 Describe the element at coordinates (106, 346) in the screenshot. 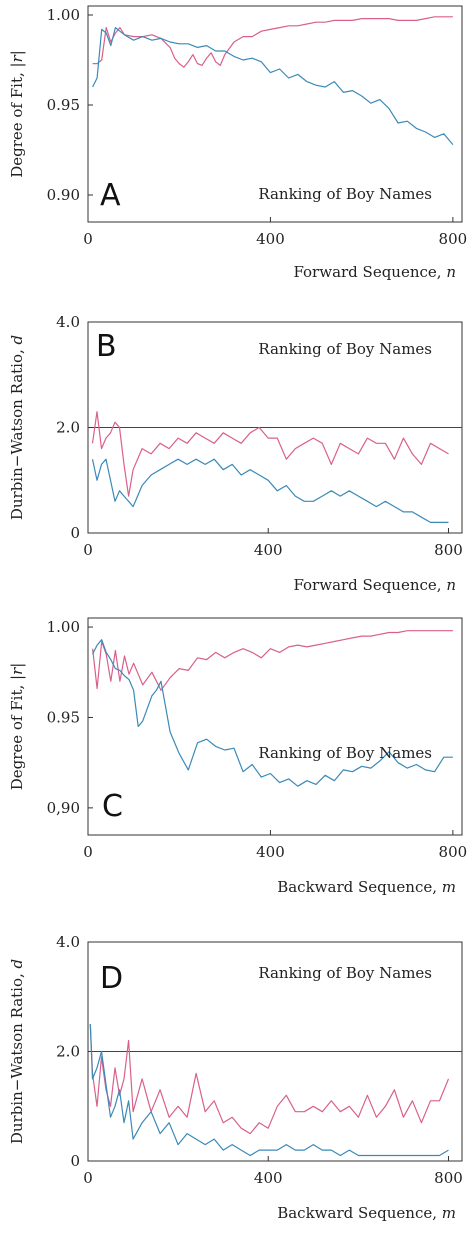

I see `panel-label: B` at that location.